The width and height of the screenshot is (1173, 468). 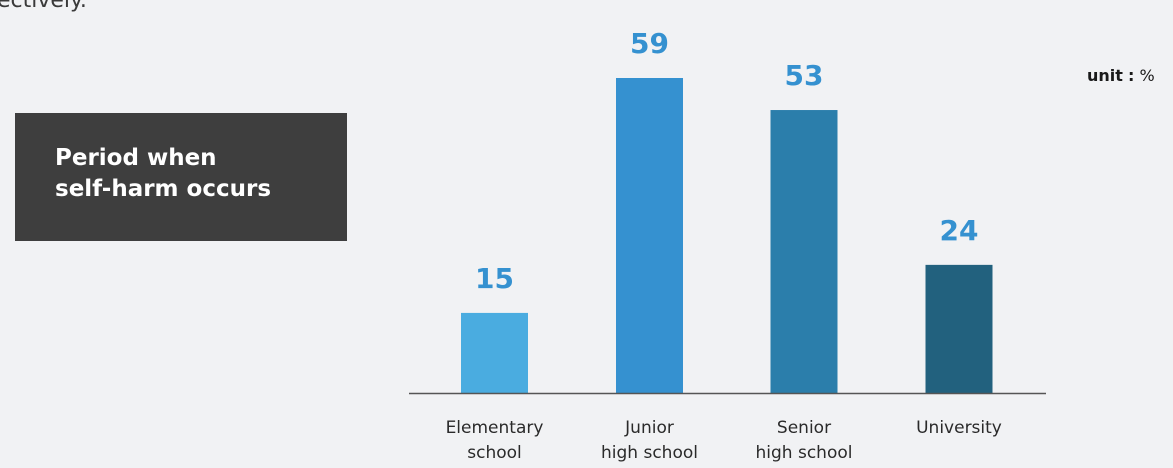 What do you see at coordinates (163, 189) in the screenshot?
I see `chart-title-line-2: self-harm occurs` at bounding box center [163, 189].